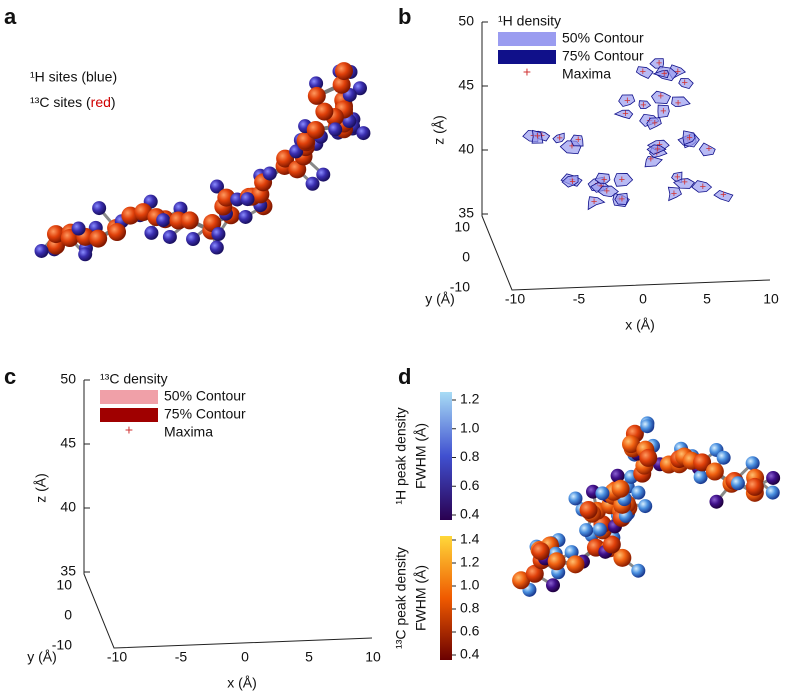  Describe the element at coordinates (64, 585) in the screenshot. I see `y-tick-label: 10` at that location.